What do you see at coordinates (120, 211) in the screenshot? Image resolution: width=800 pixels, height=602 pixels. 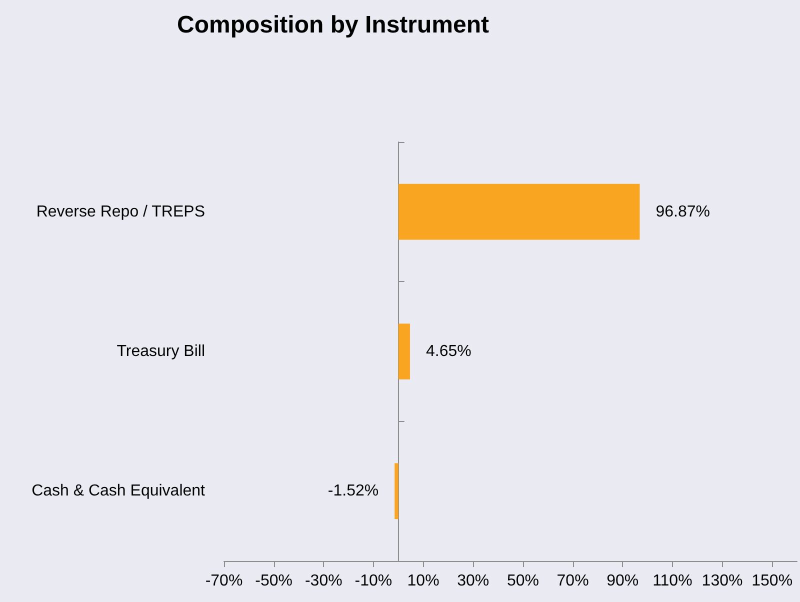 I see `y-tick-label: Reverse Repo / TREPS` at bounding box center [120, 211].